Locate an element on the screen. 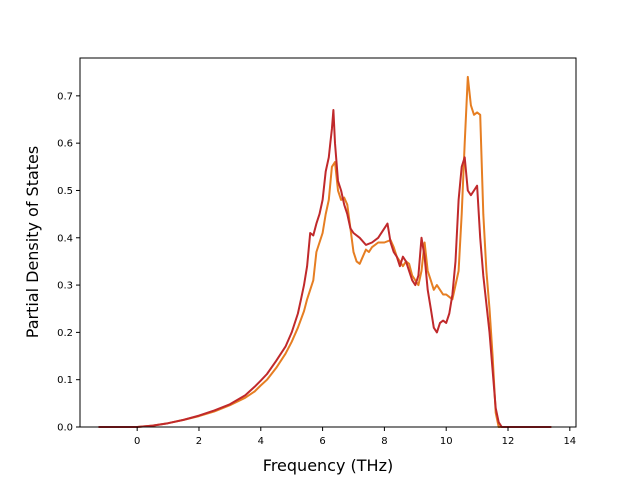 This screenshot has width=640, height=480. x-tick-label: 2 is located at coordinates (199, 441).